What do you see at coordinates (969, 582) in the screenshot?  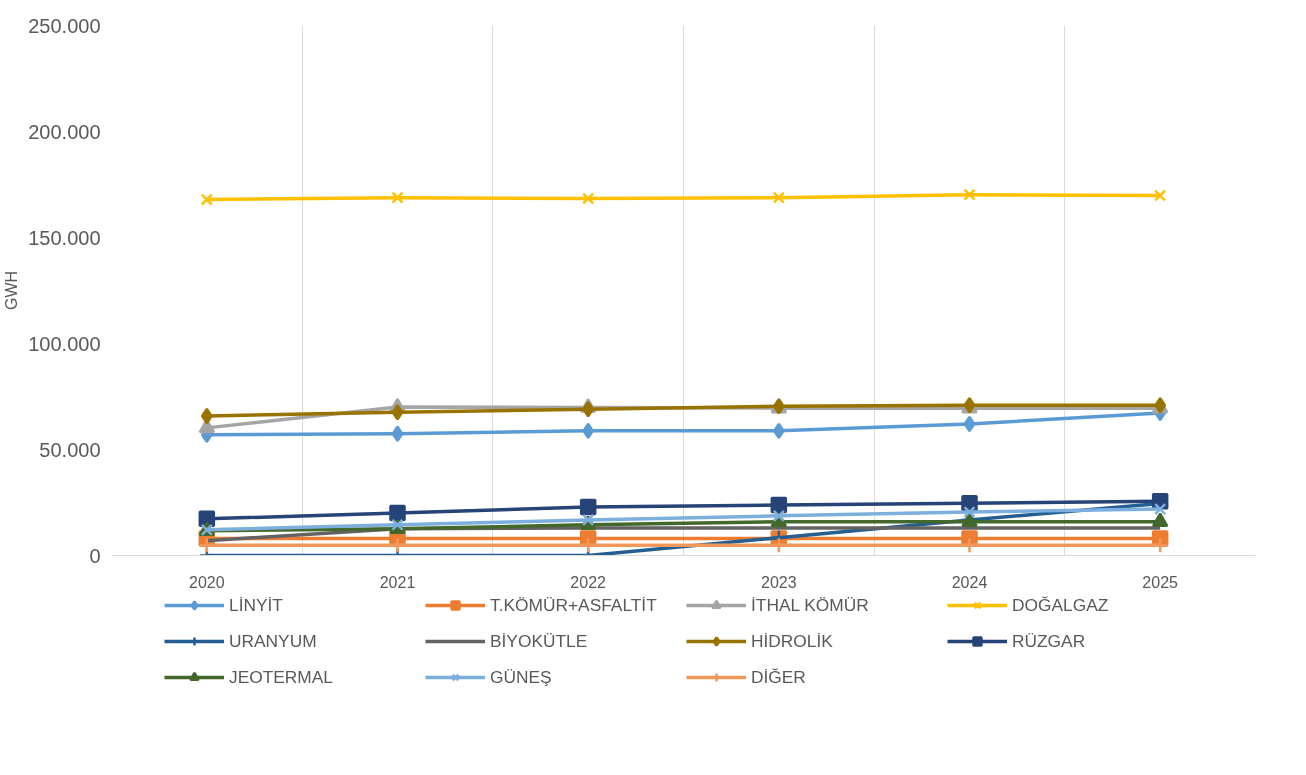 I see `x-tick-label: 2024` at bounding box center [969, 582].